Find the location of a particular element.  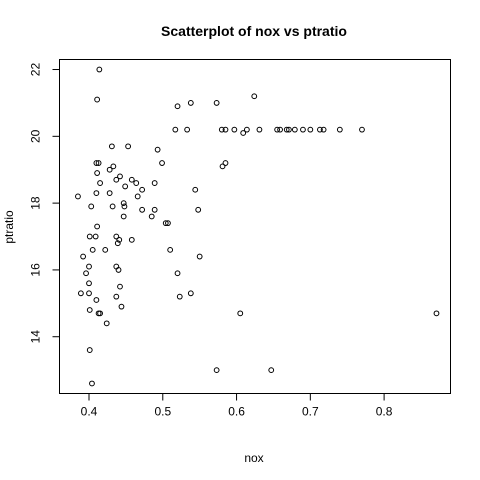

y-axis-label: ptratio is located at coordinates (9, 227).